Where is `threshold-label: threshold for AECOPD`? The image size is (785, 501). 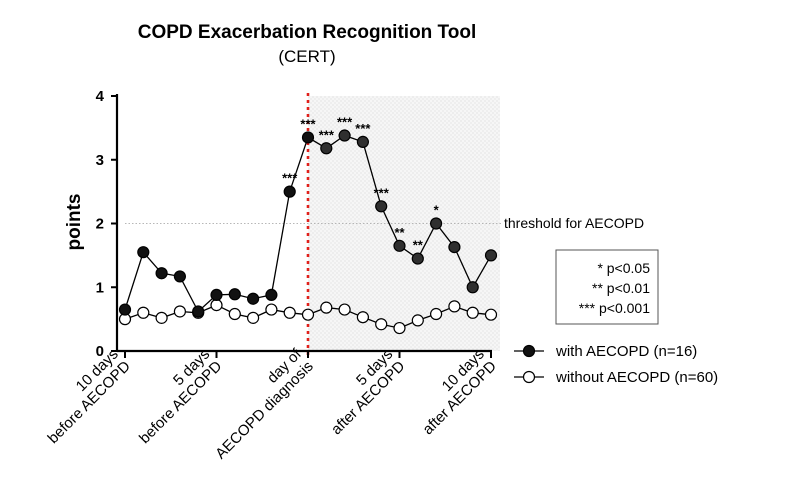
threshold-label: threshold for AECOPD is located at coordinates (574, 223).